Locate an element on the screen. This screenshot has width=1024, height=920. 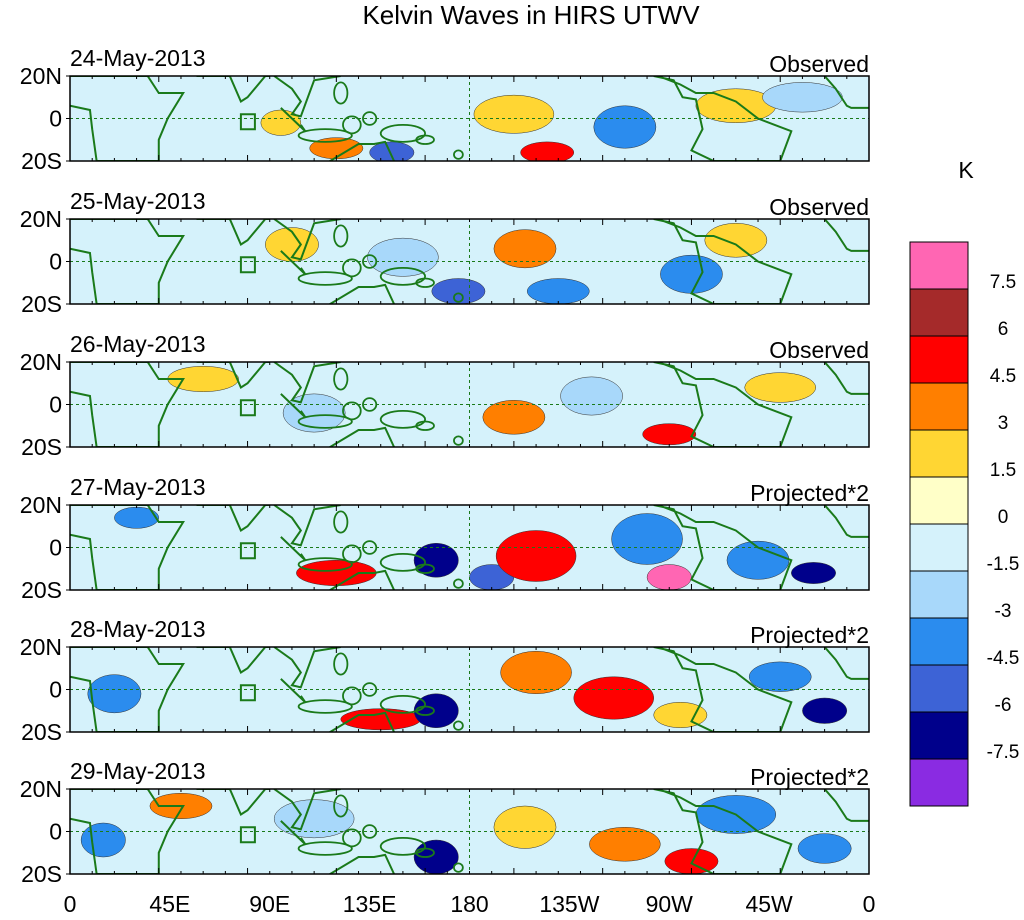
panel: 29-May-2013 Projected*2 20N 0 20S is located at coordinates (445, 822).